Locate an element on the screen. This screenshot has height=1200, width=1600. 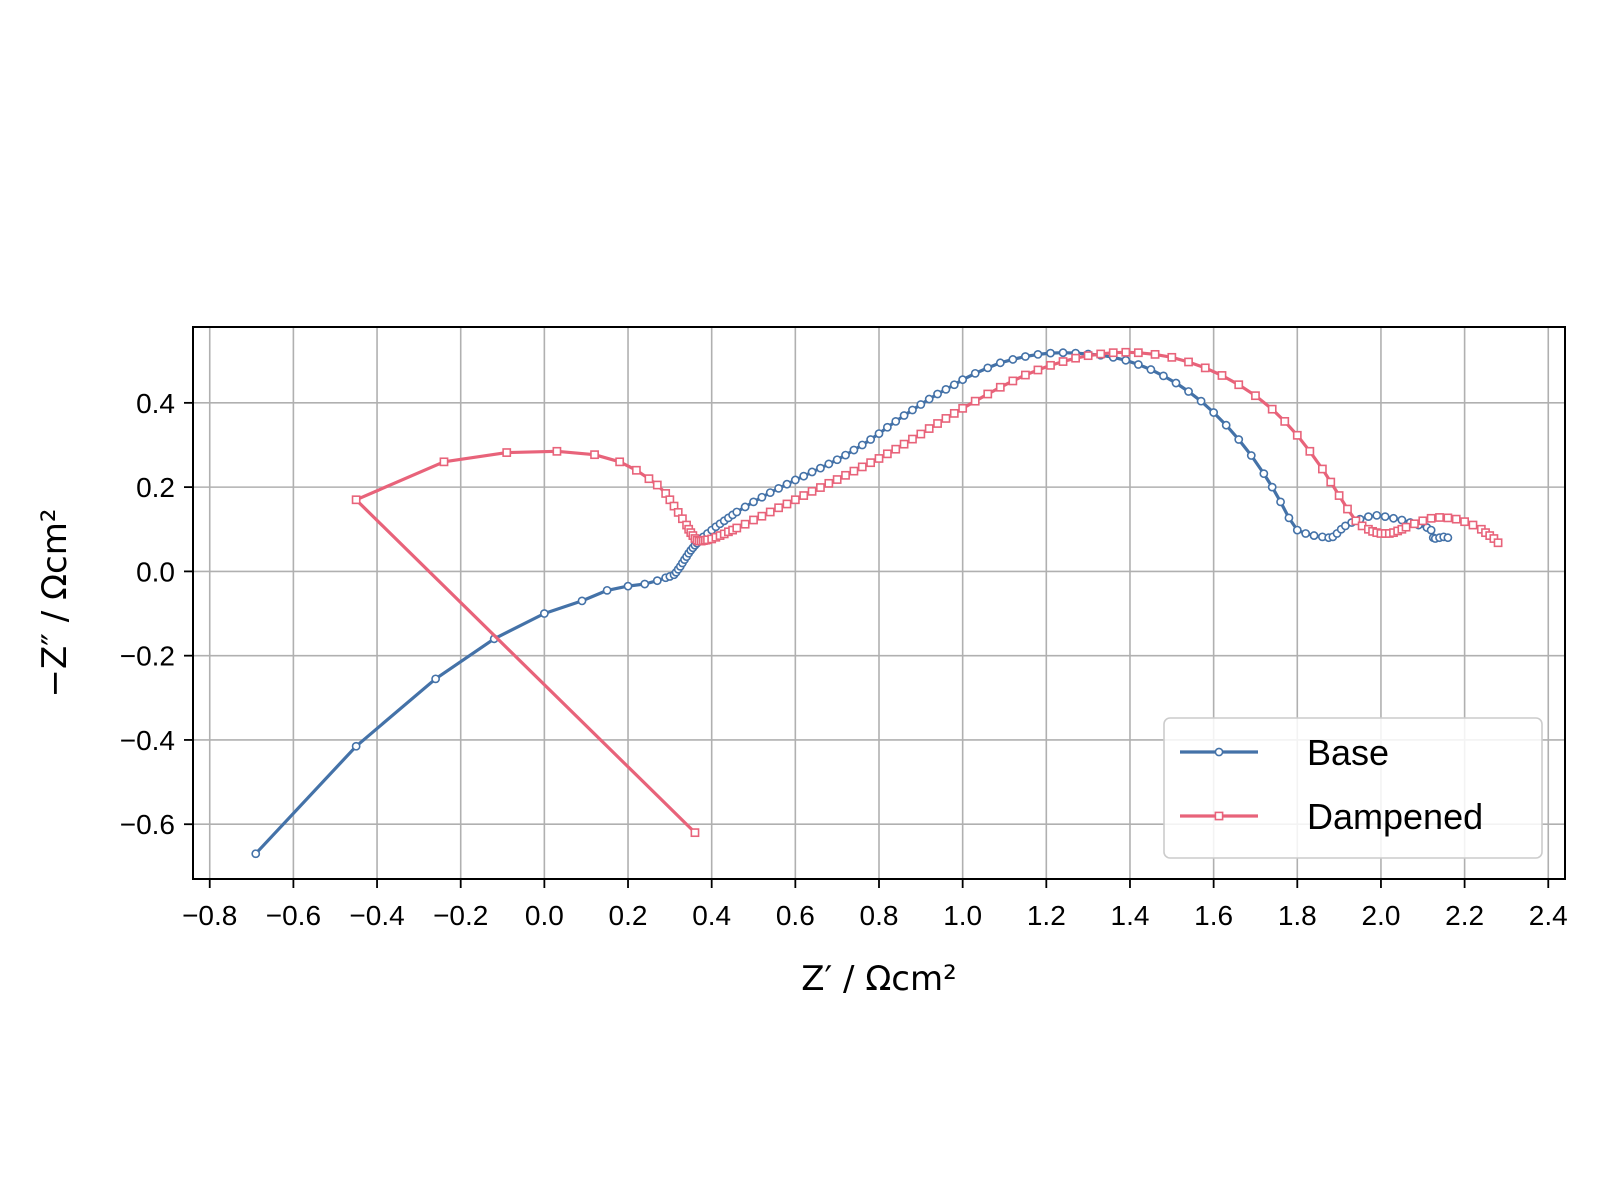
y-tick-label: −0.4 is located at coordinates (147, 740).